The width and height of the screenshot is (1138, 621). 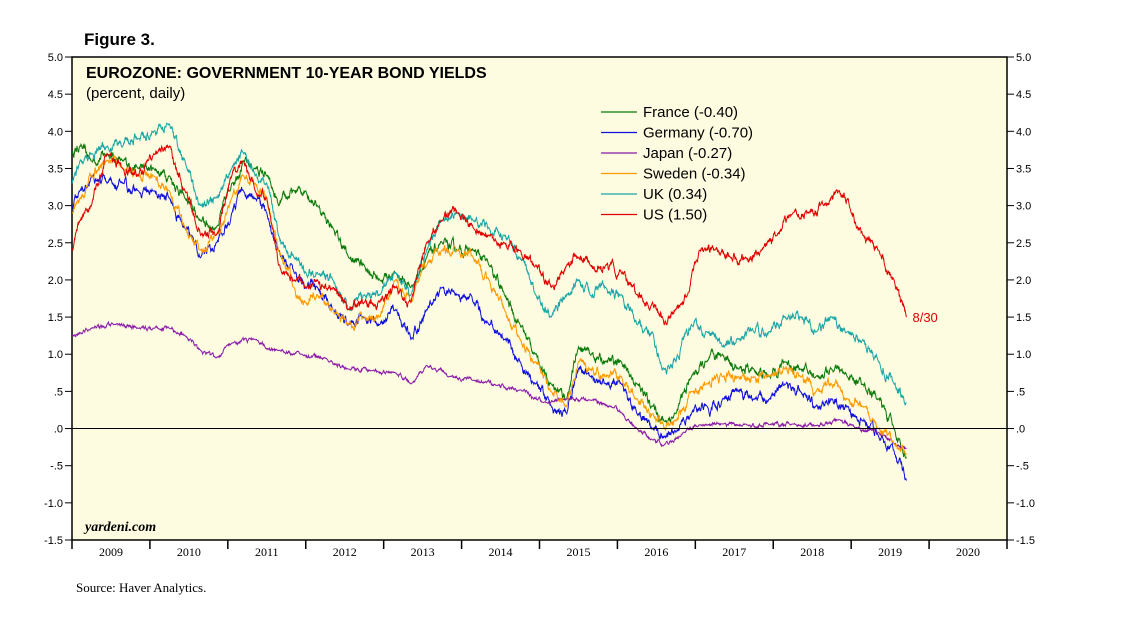 I want to click on y-tick-label-right: -1.0, so click(x=1025, y=504).